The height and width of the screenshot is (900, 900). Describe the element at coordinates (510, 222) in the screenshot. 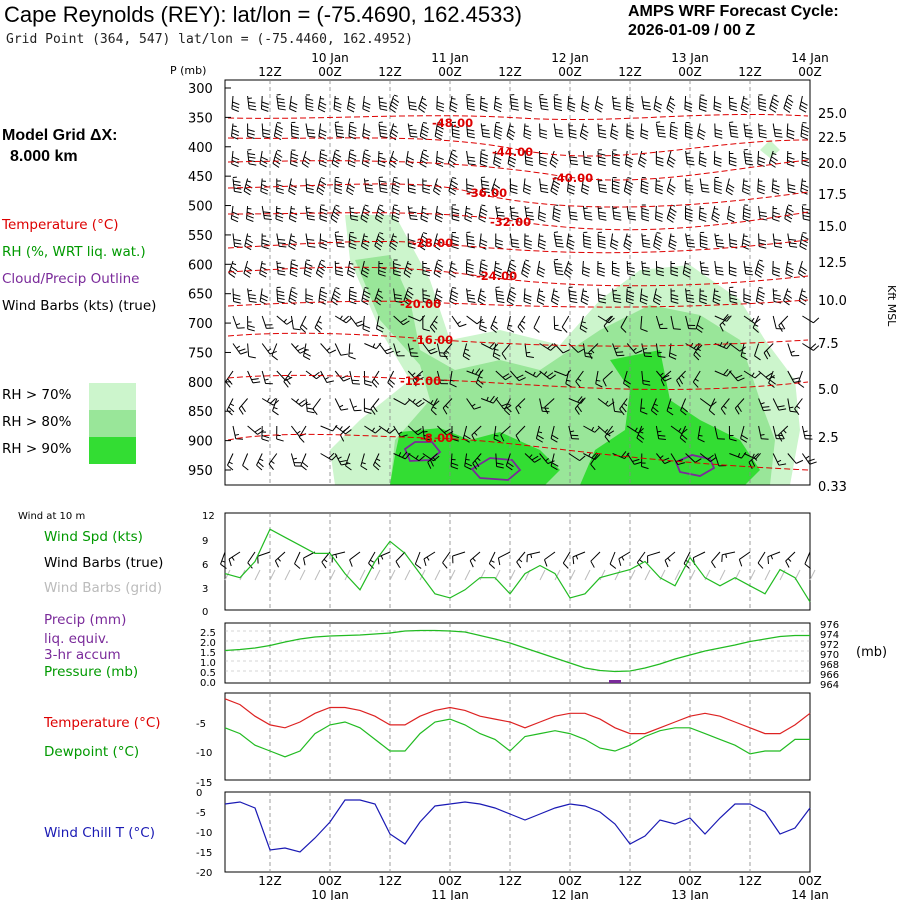

I see `temperature-contour-label: -32.00` at that location.